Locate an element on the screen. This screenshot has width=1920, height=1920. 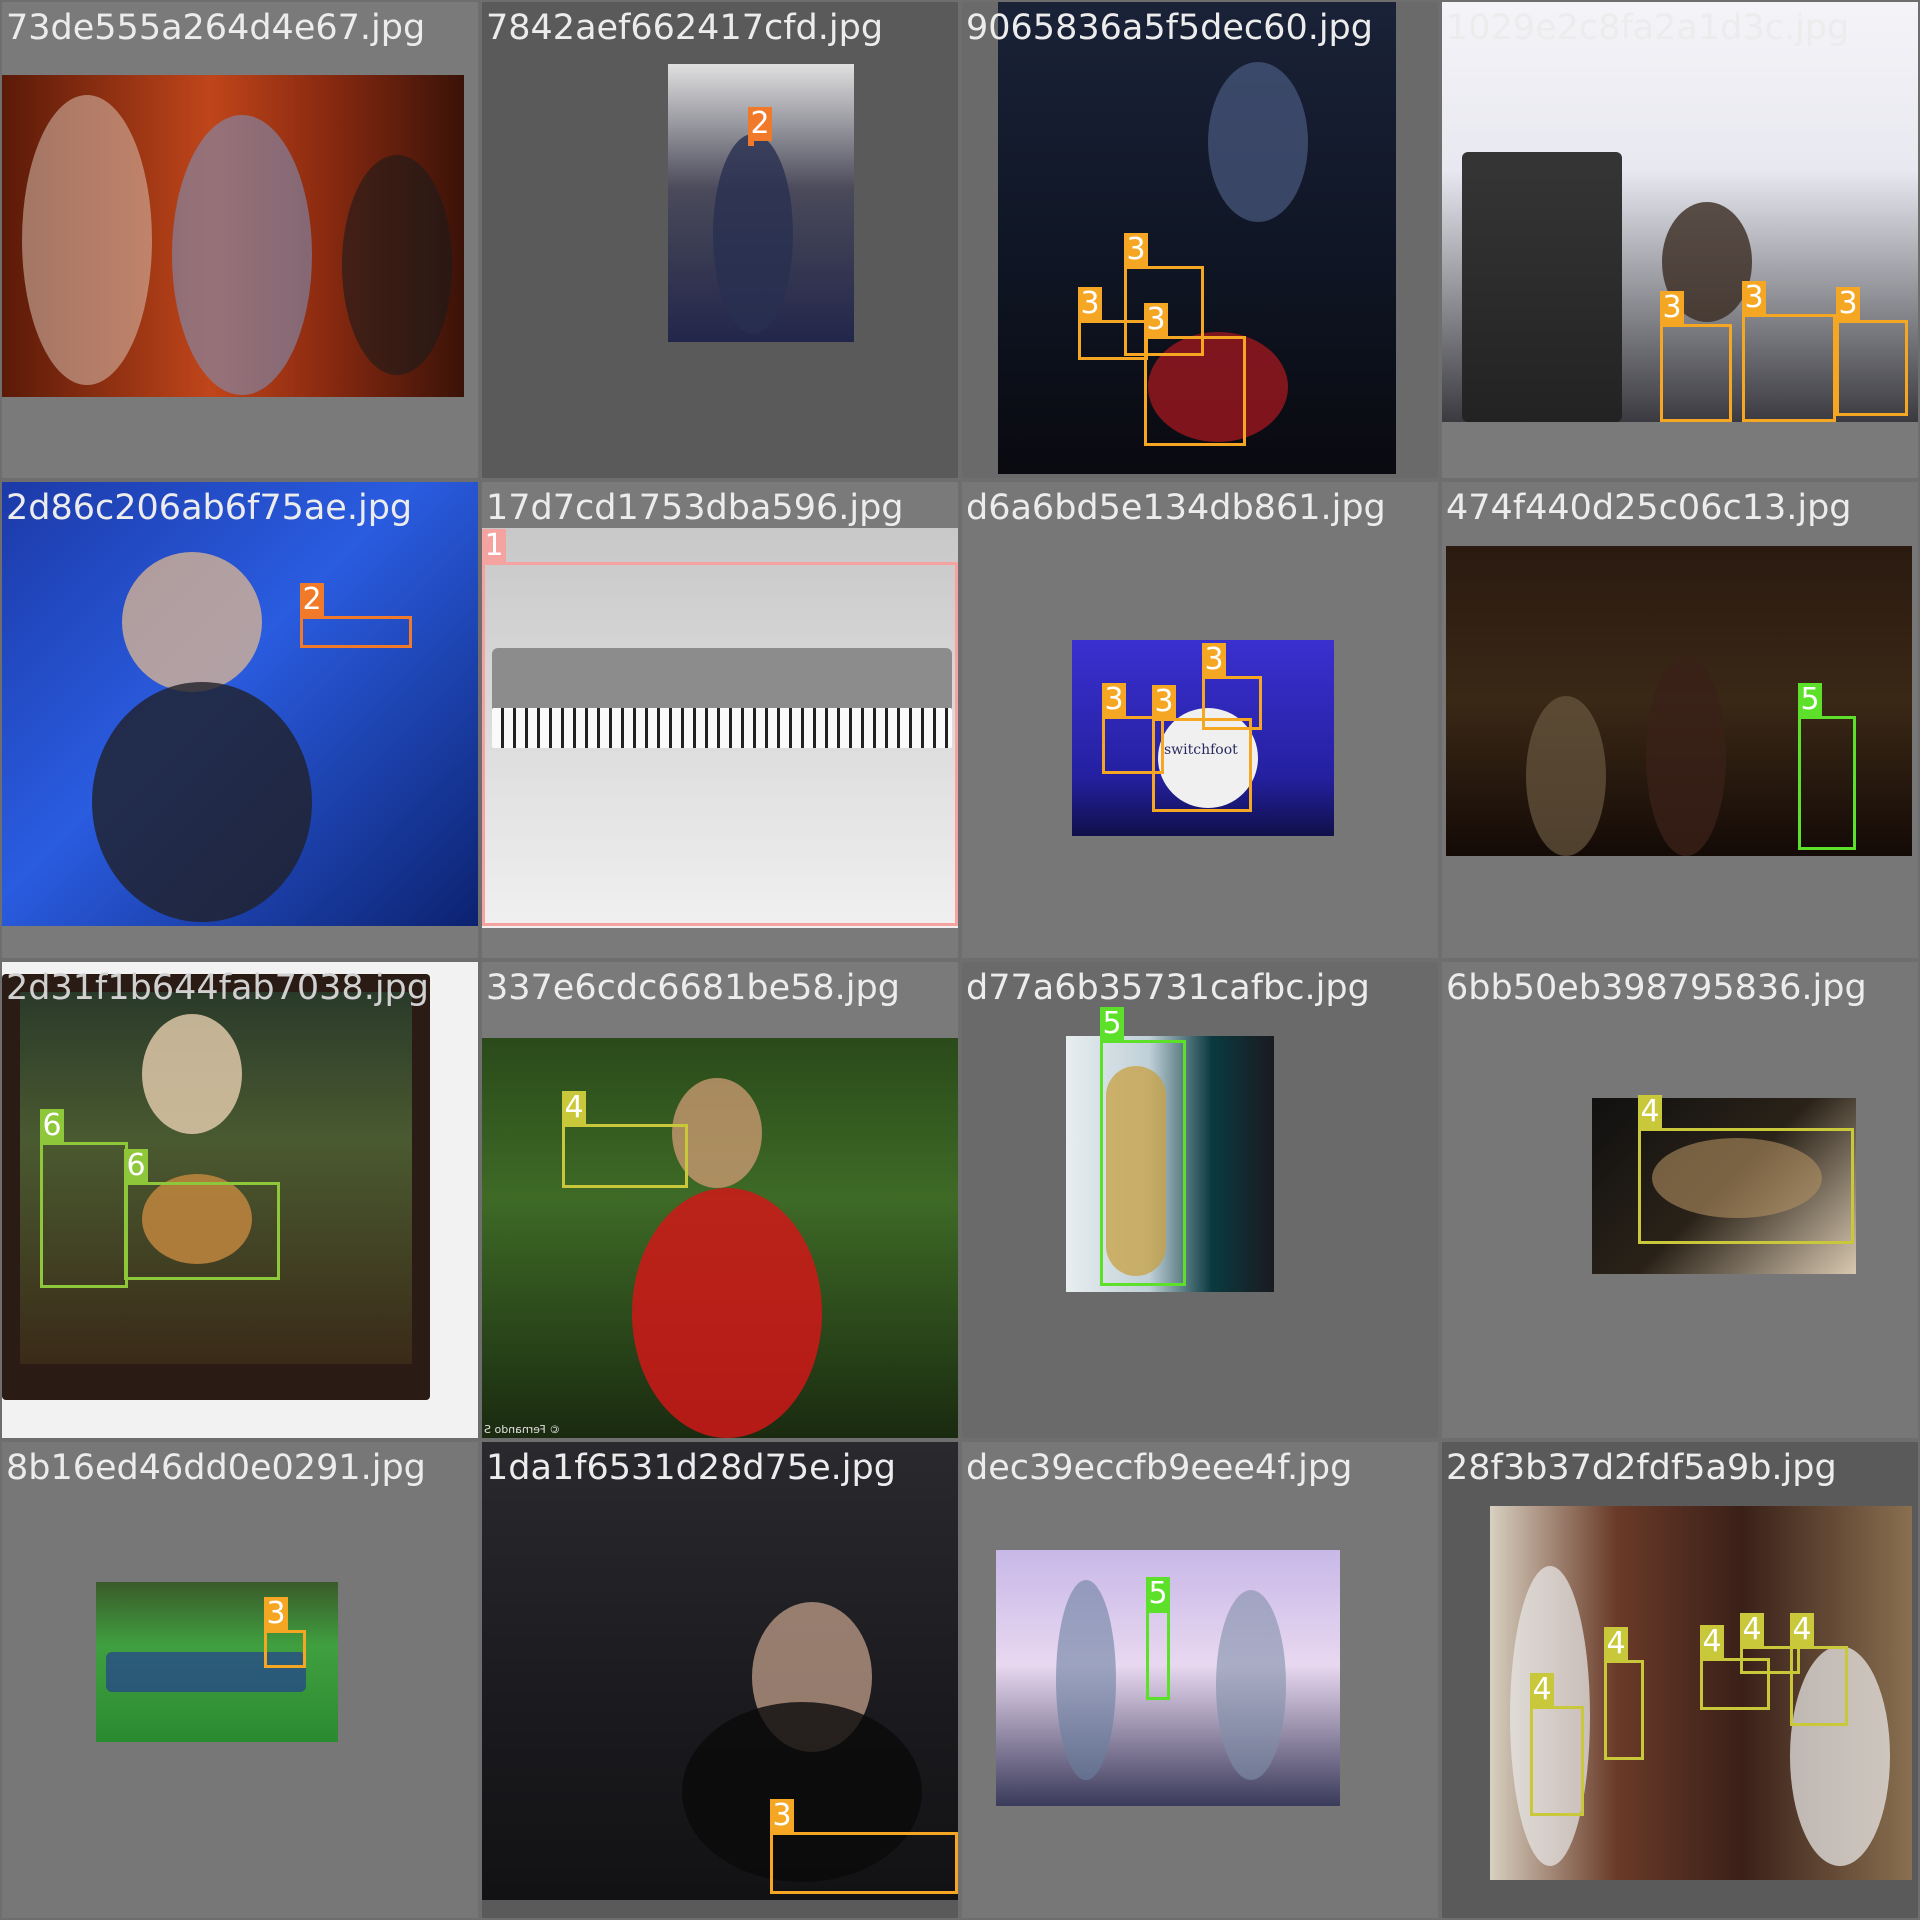
grid-tile: 337e6cdc6681be58.jpg © Fernando S 4 is located at coordinates (720, 1200).